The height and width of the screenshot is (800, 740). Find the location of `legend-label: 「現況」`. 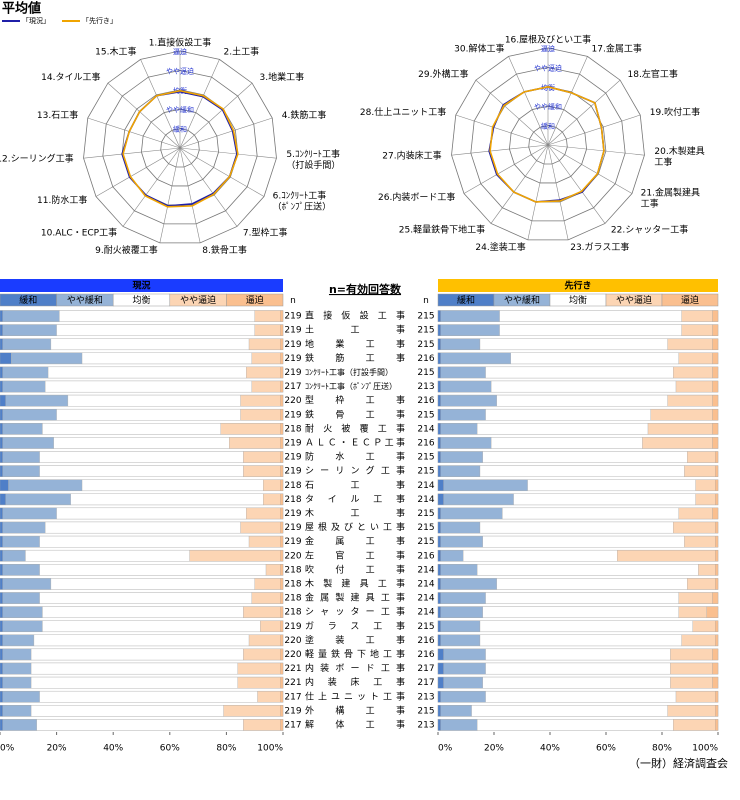

legend-label: 「現況」 is located at coordinates (36, 20).